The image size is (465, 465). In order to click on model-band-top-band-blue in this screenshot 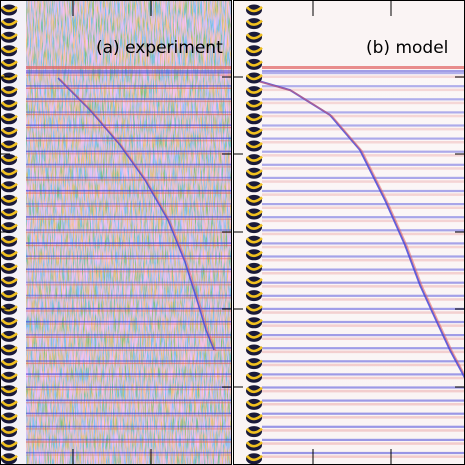, I will do `click(363, 71)`.